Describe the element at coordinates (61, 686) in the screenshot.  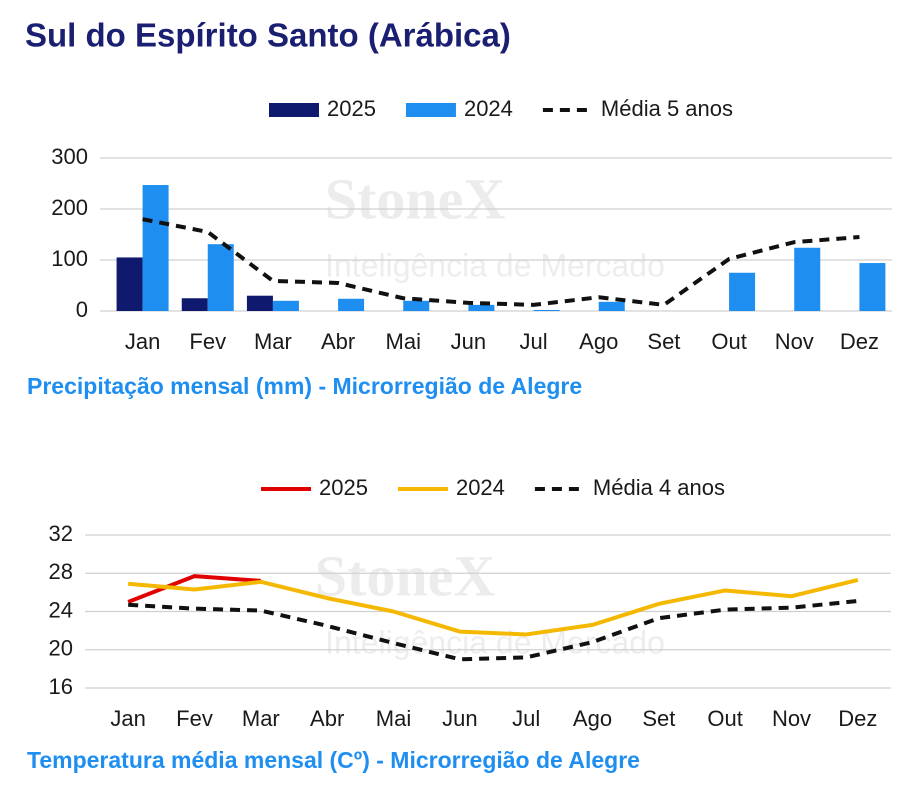
I see `y-tick-label: 16` at that location.